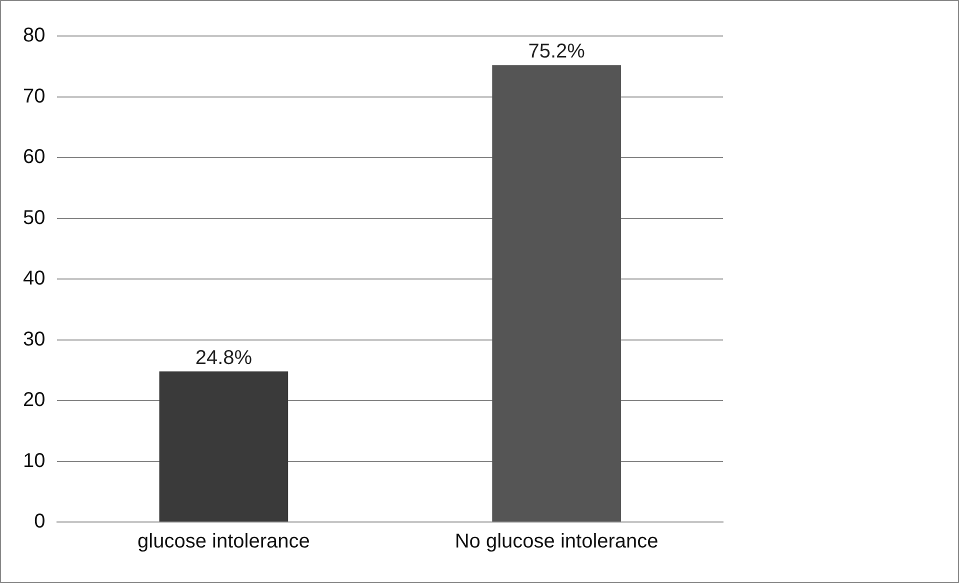  Describe the element at coordinates (34, 157) in the screenshot. I see `y-tick-label: 60` at that location.